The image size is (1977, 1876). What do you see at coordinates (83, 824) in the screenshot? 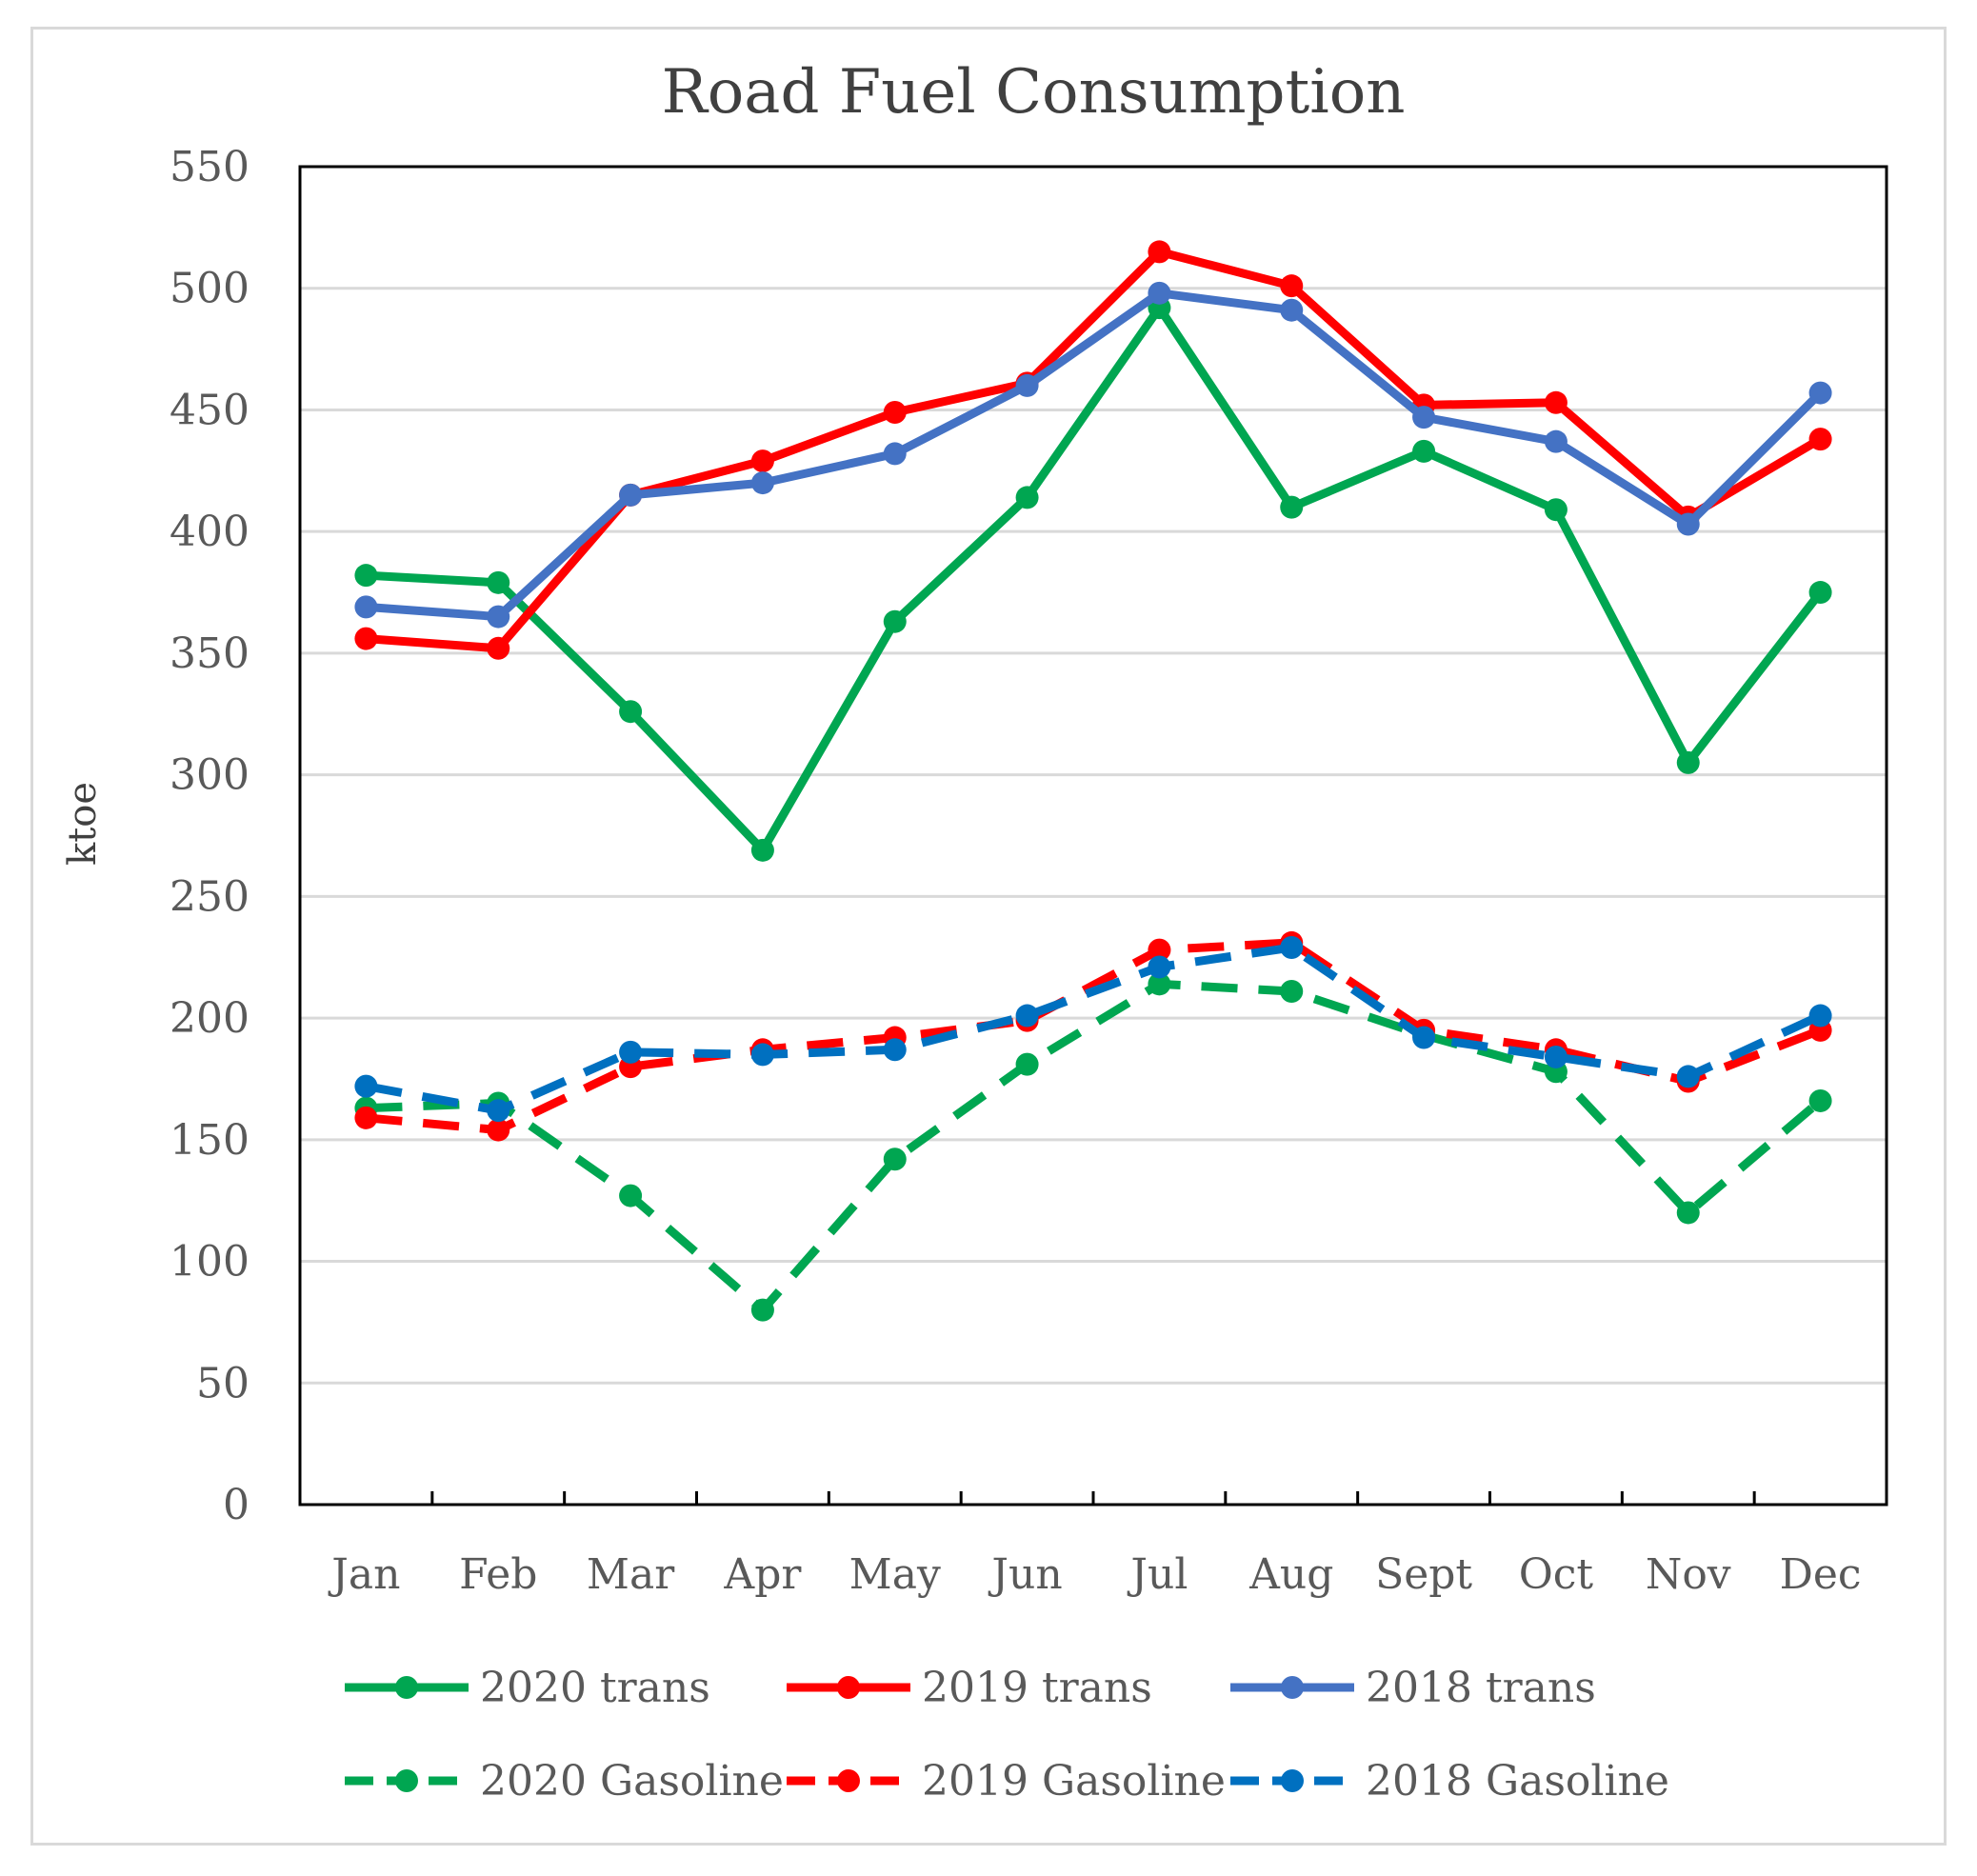
I see `y-axis-label: ktoe` at bounding box center [83, 824].